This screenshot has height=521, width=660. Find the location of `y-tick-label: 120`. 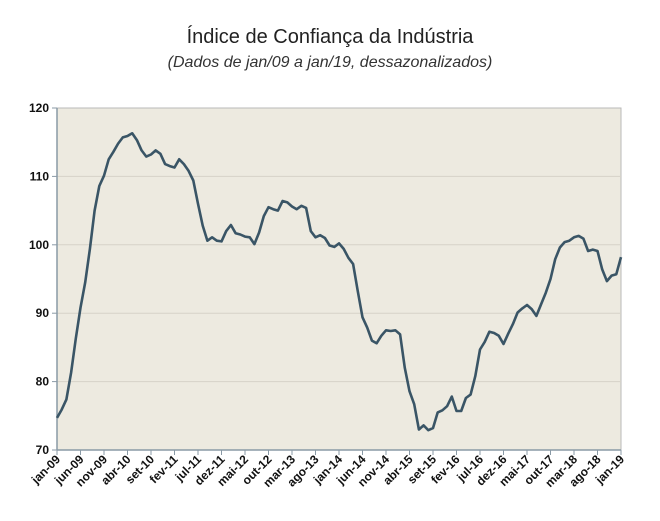

y-tick-label: 120 is located at coordinates (39, 108).